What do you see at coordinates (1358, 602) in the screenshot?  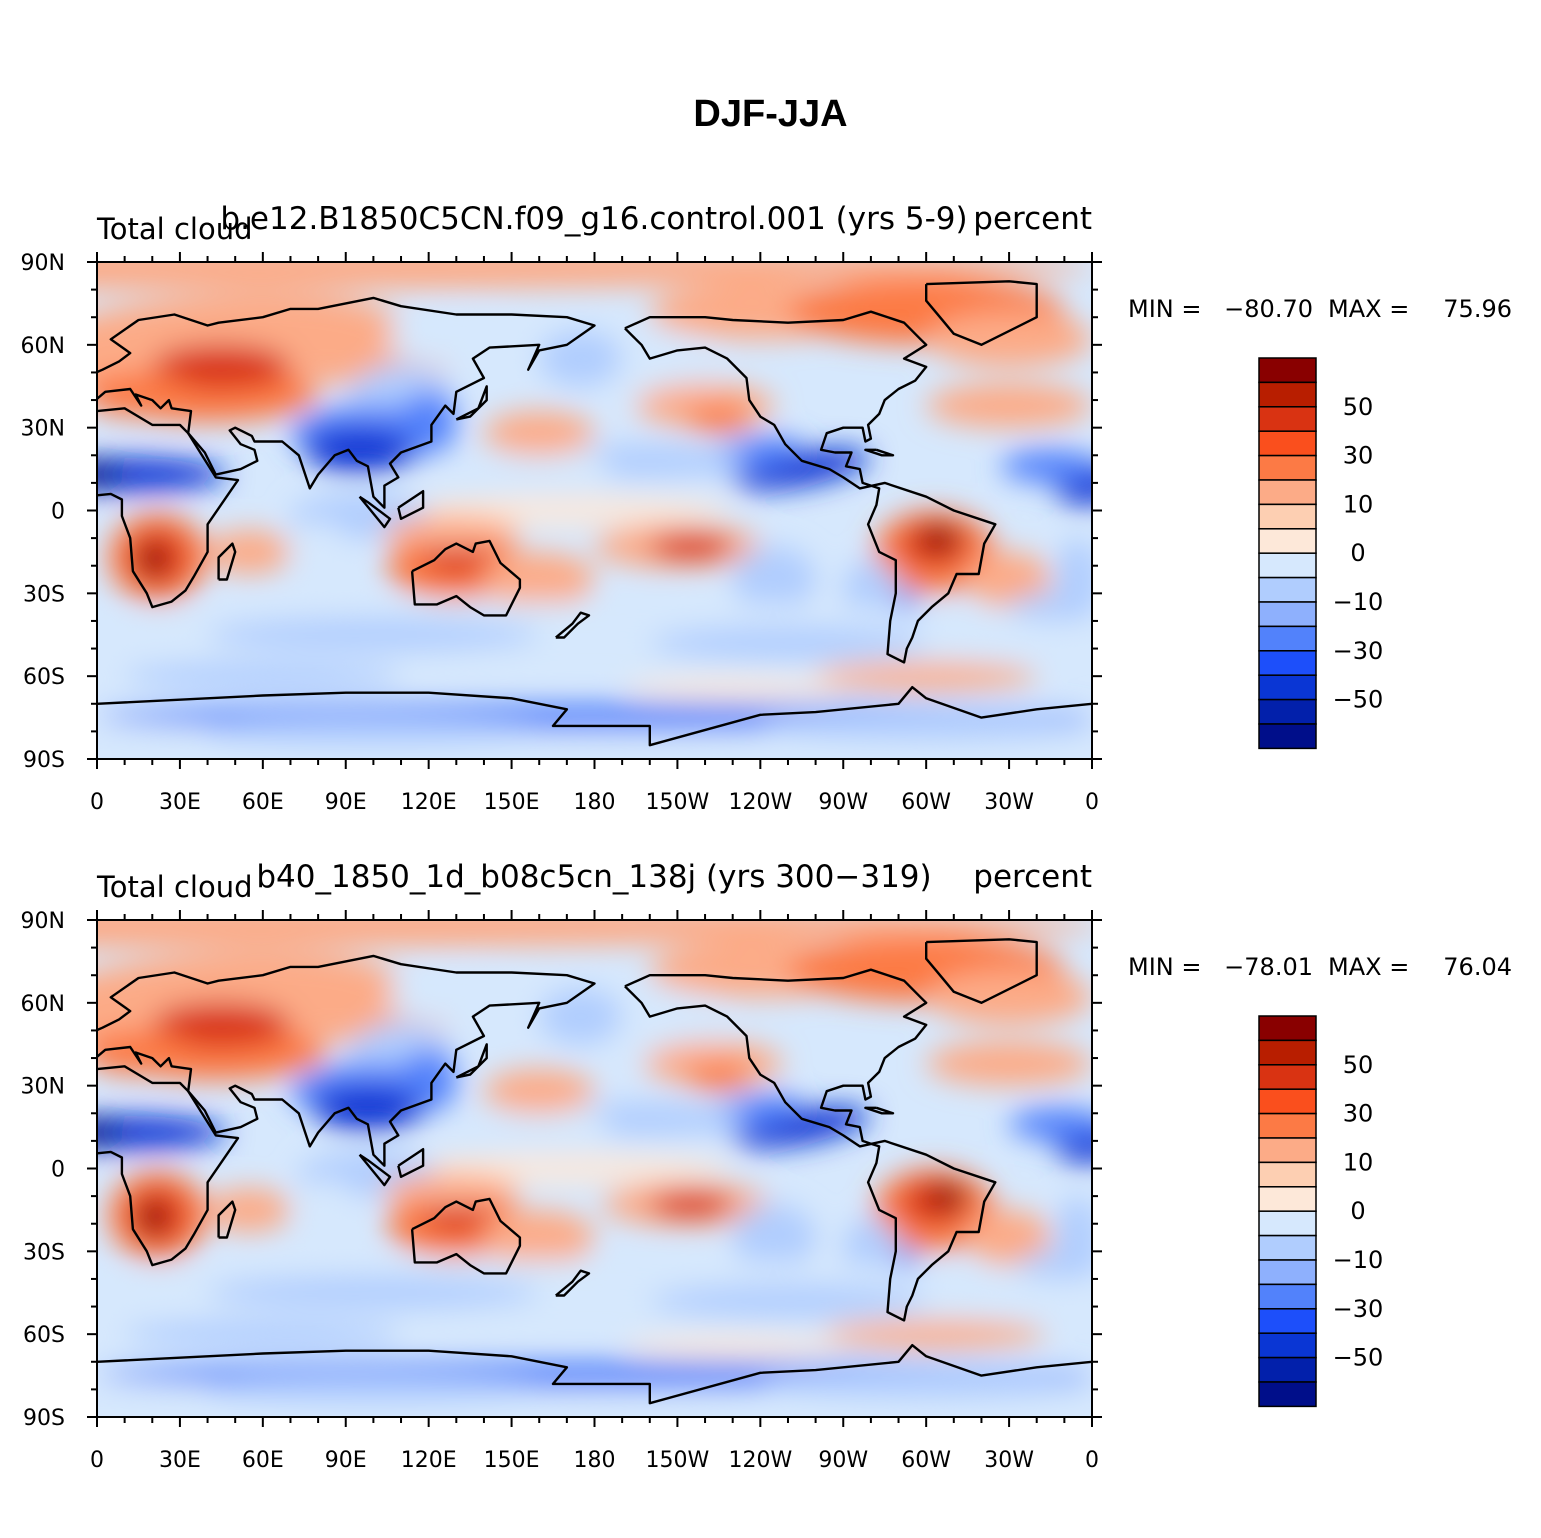 I see `colorbar-label: −10` at bounding box center [1358, 602].